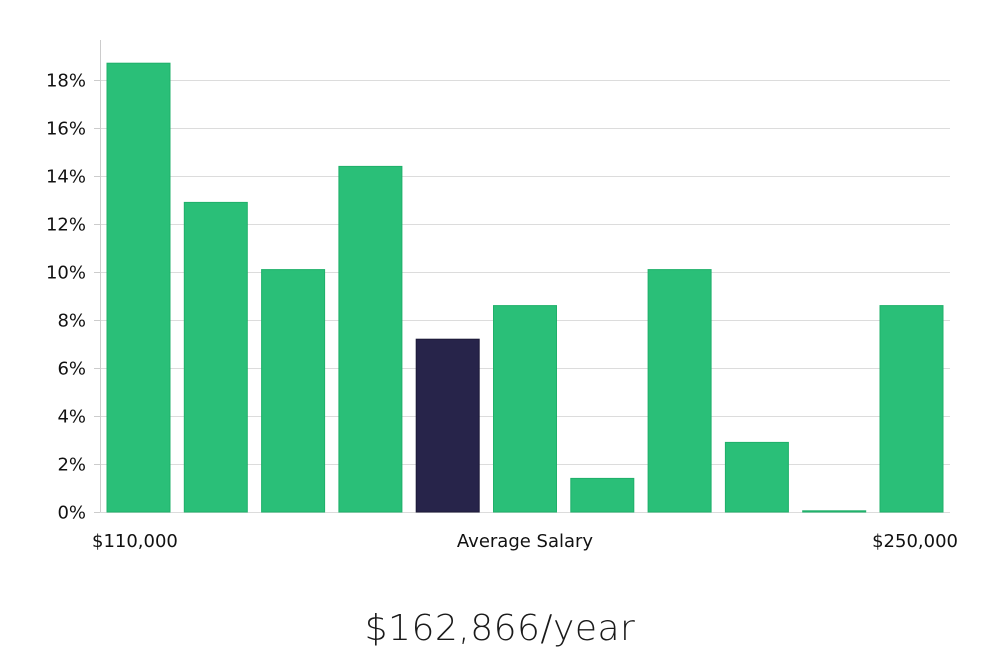  Describe the element at coordinates (500, 628) in the screenshot. I see `average-salary-value: $162,866/year` at that location.